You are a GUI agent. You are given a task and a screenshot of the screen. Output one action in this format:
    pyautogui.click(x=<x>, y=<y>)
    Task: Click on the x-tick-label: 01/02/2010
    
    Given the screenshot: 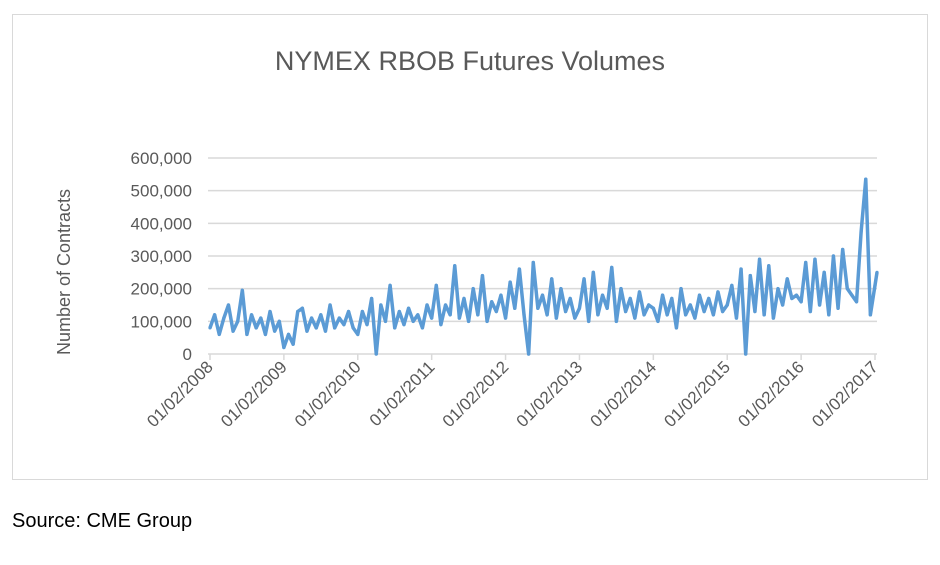 What is the action you would take?
    pyautogui.click(x=328, y=394)
    